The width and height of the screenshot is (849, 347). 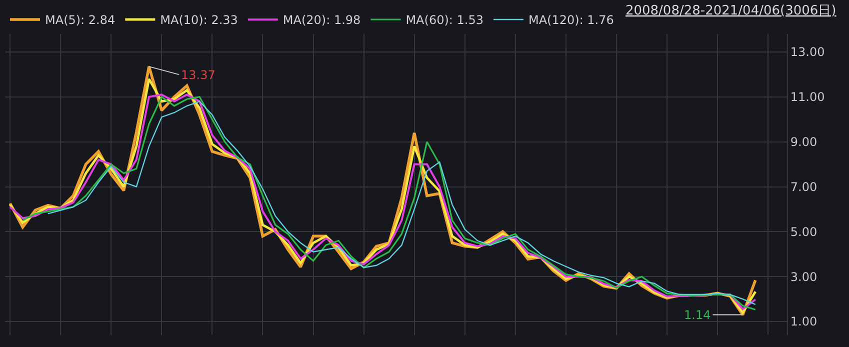 I want to click on y-tick-label: 3.00, so click(x=804, y=277).